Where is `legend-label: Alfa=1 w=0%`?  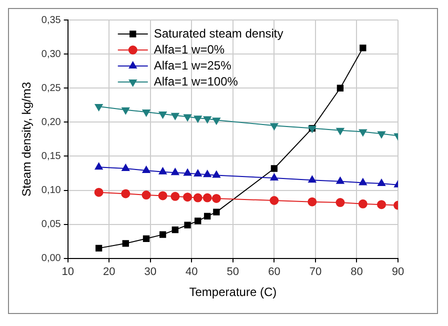
legend-label: Alfa=1 w=0% is located at coordinates (189, 49).